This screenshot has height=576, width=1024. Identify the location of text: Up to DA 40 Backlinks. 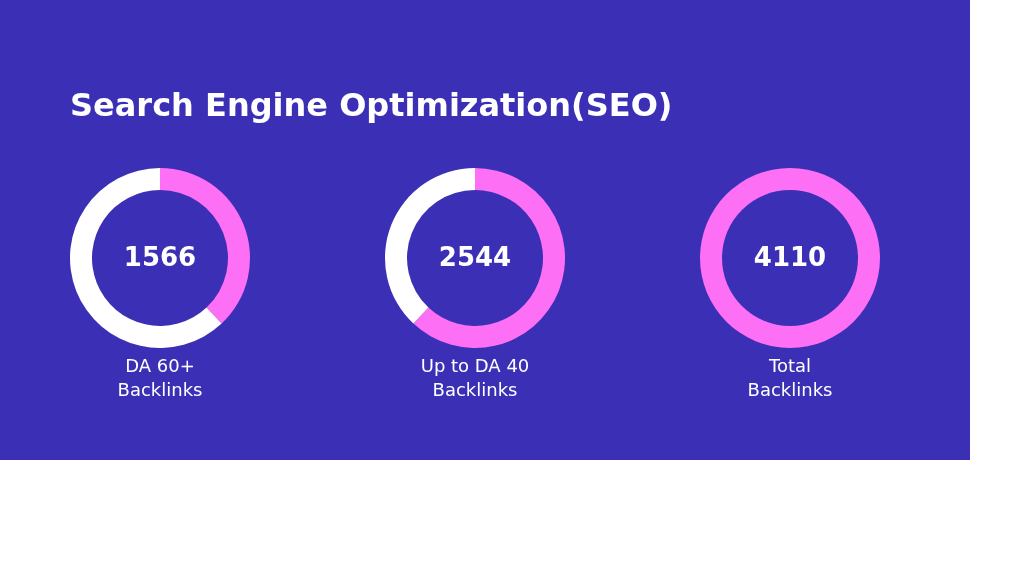
(475, 377).